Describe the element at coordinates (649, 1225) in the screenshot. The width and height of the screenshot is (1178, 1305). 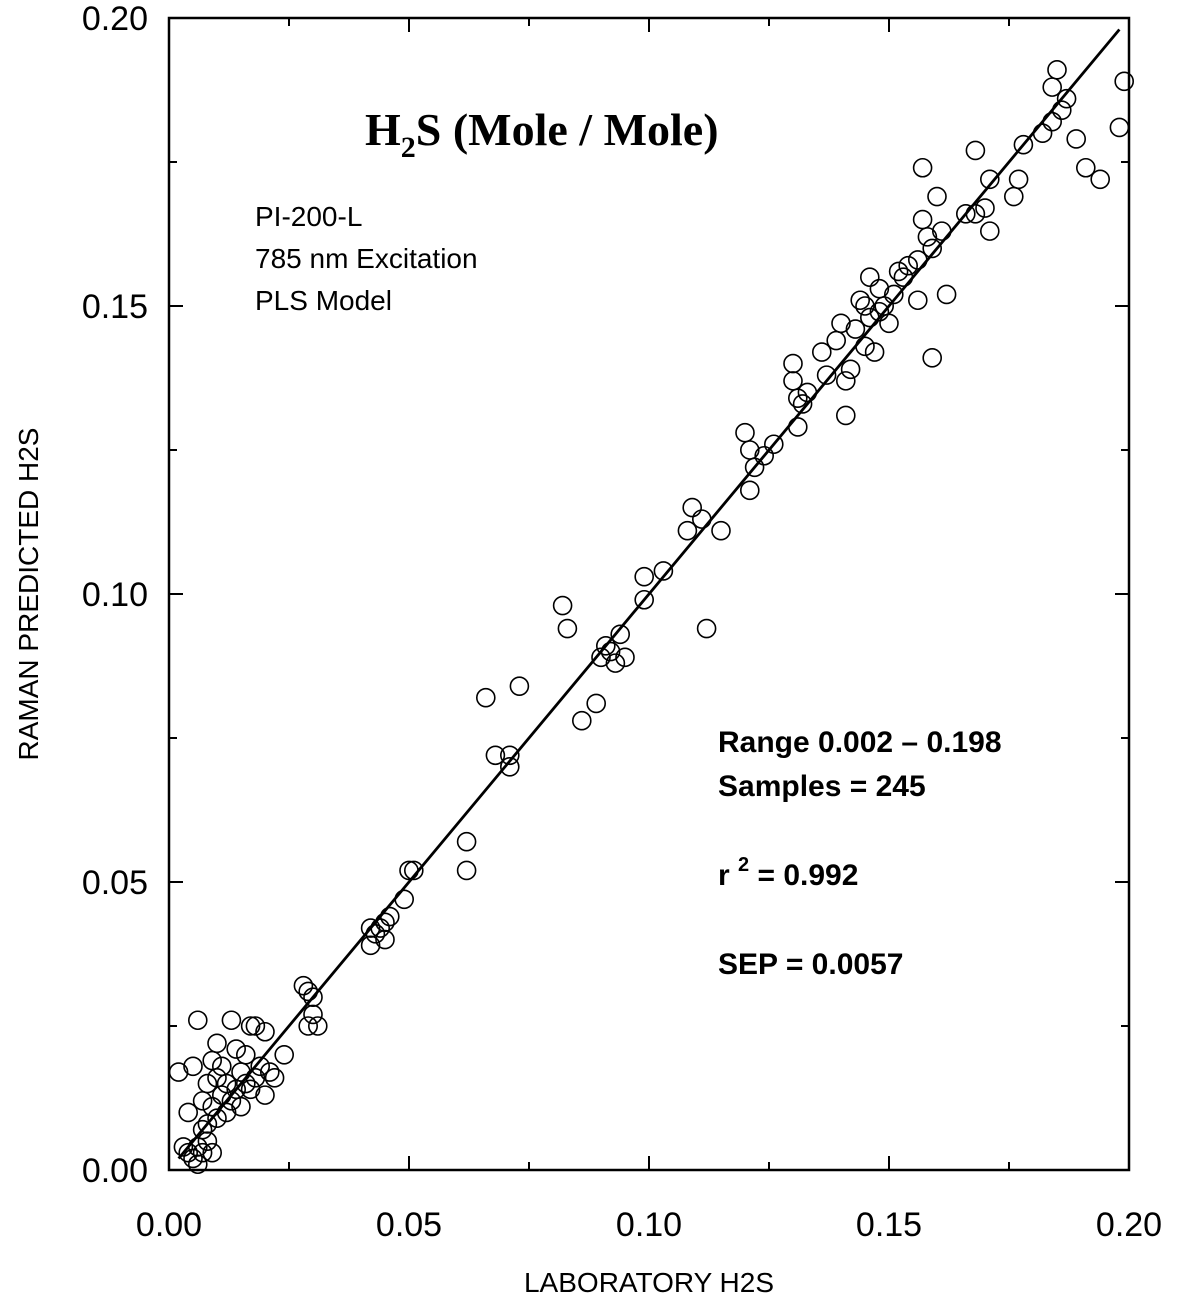
I see `x-tick-label: 0.10` at that location.